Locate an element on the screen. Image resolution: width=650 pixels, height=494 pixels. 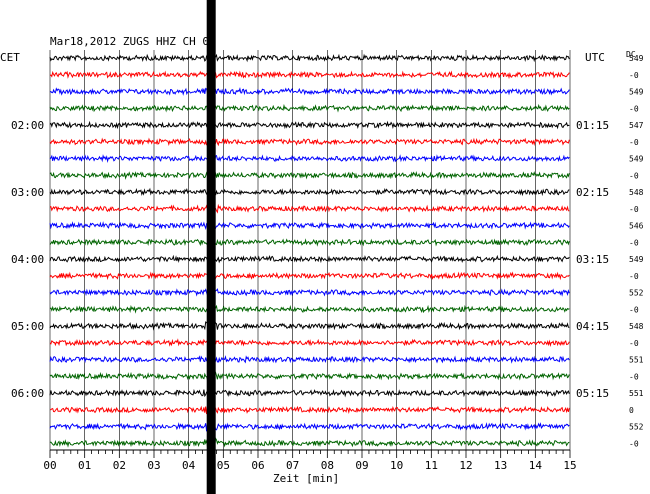
chart-title: Mar18,2012 ZUGS HHZ CH 01 is located at coordinates (133, 41).